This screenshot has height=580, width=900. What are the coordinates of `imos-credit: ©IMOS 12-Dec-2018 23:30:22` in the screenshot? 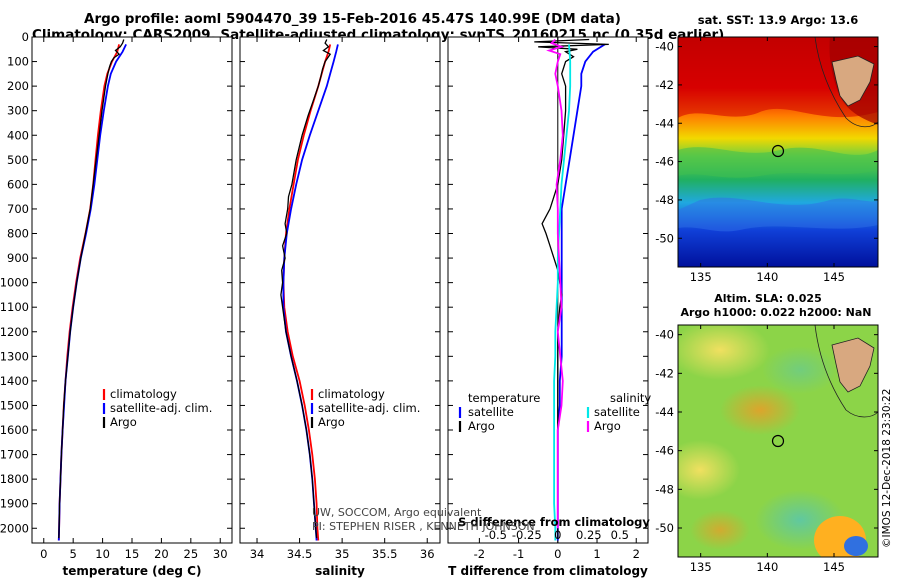 It's located at (887, 468).